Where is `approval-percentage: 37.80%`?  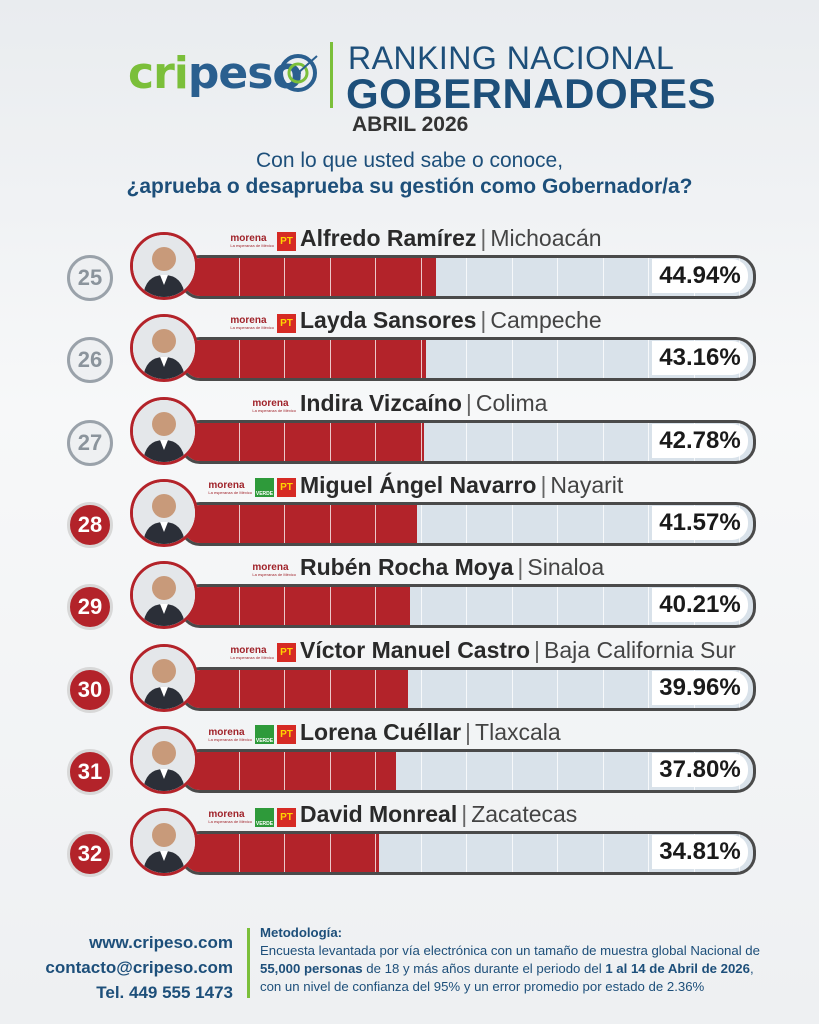
approval-percentage: 37.80% is located at coordinates (700, 769).